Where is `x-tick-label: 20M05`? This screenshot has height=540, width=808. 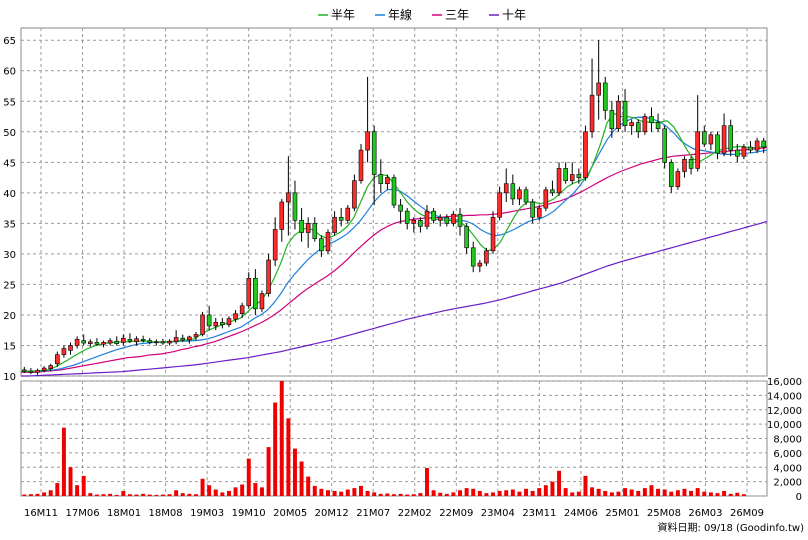 x-tick-label: 20M05 is located at coordinates (290, 513).